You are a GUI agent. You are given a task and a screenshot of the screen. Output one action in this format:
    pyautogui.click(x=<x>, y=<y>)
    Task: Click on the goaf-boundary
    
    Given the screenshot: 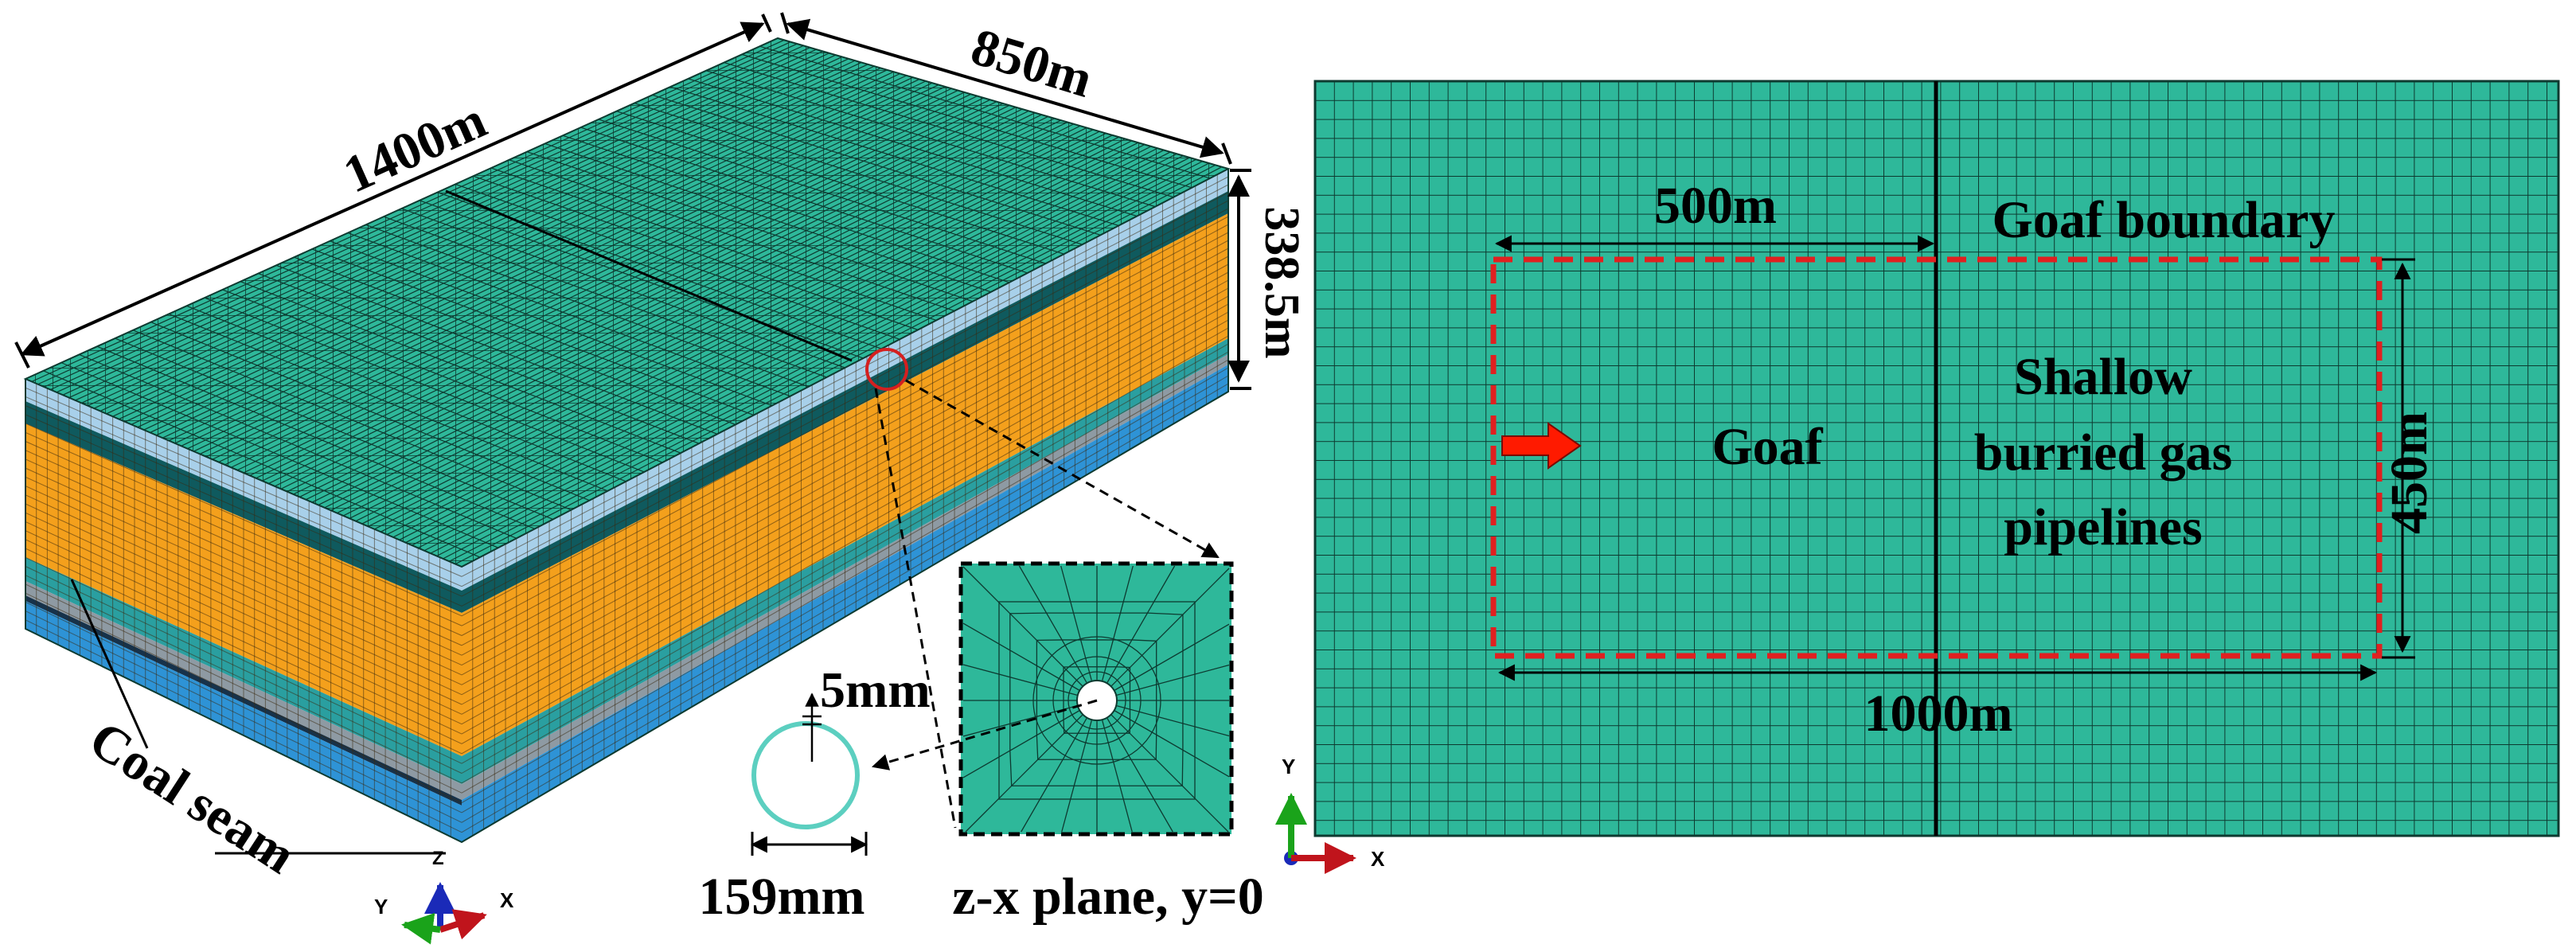 What is the action you would take?
    pyautogui.click(x=1936, y=457)
    